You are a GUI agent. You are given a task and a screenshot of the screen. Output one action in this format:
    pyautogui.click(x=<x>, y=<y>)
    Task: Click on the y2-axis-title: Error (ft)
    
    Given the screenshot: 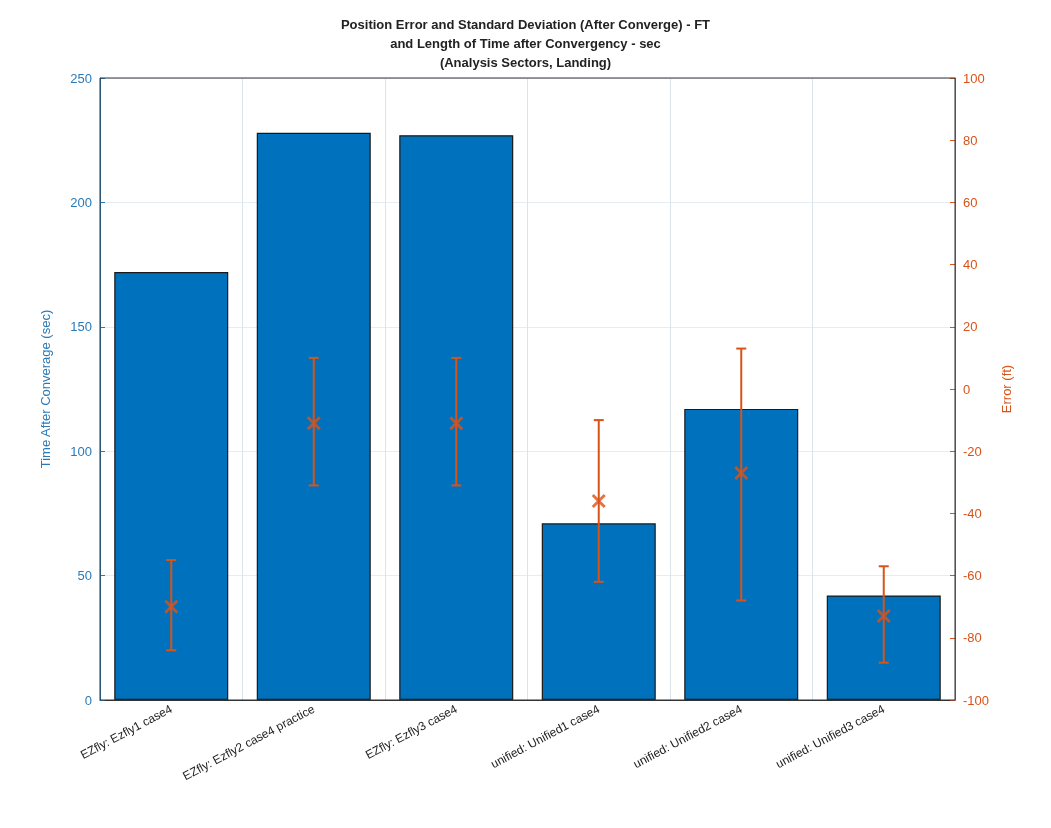 What is the action you would take?
    pyautogui.click(x=1006, y=389)
    